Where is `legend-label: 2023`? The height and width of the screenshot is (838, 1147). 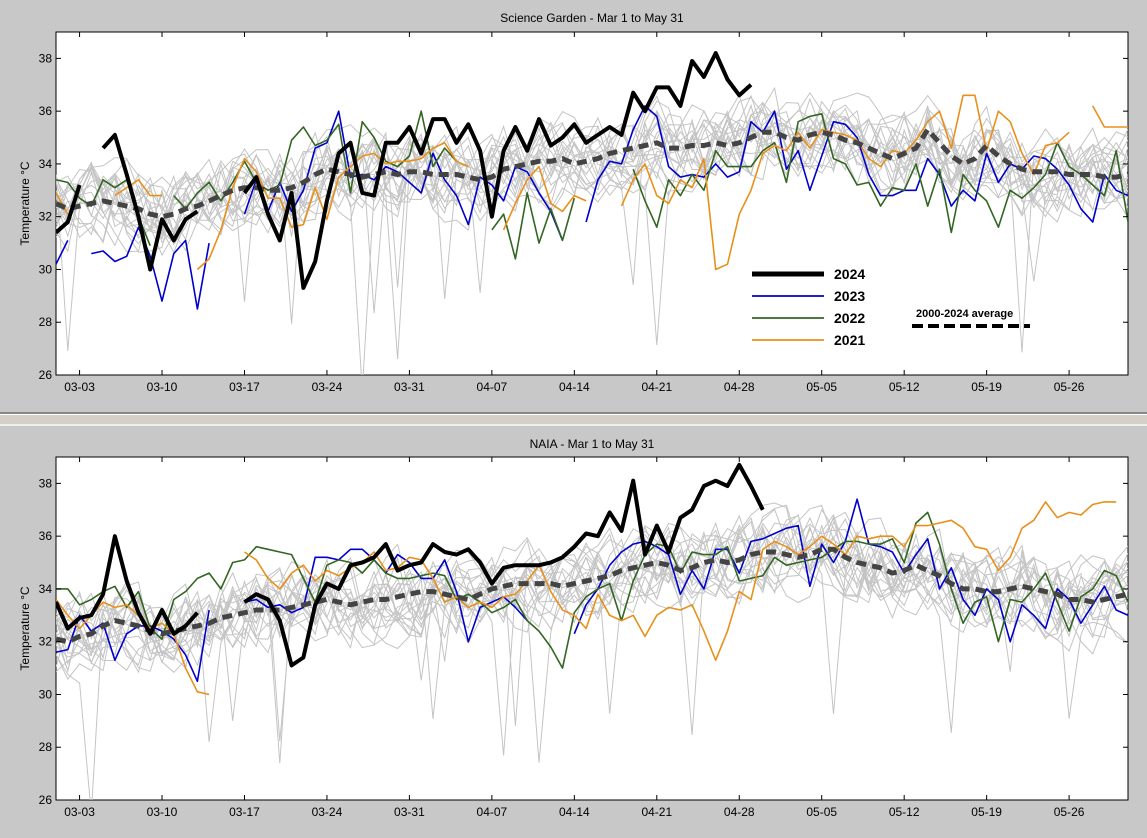
legend-label: 2023 is located at coordinates (849, 296).